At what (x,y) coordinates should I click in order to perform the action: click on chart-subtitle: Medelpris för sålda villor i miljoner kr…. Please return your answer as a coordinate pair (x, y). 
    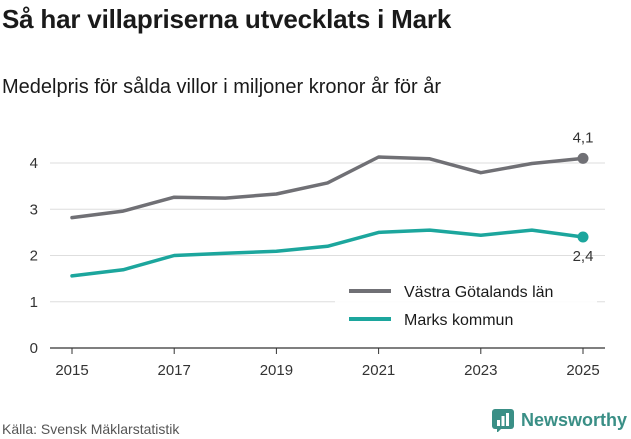
    Looking at the image, I should click on (222, 87).